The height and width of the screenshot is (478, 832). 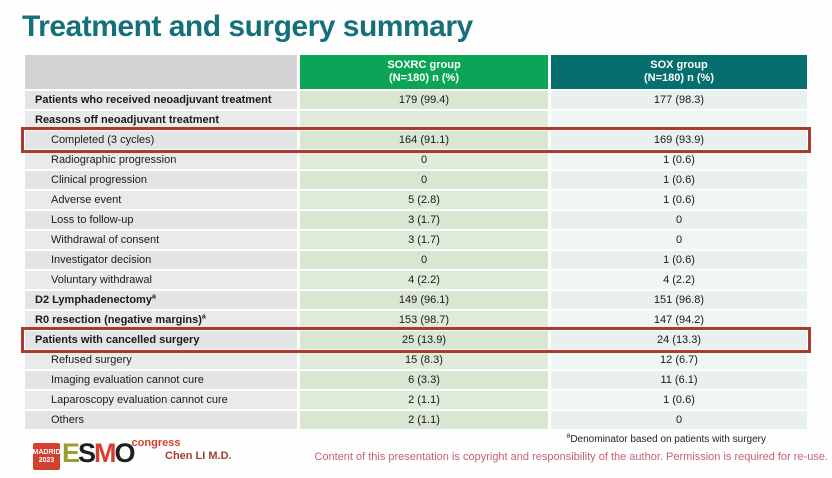 What do you see at coordinates (568, 436) in the screenshot?
I see `footnote-superscript: a` at bounding box center [568, 436].